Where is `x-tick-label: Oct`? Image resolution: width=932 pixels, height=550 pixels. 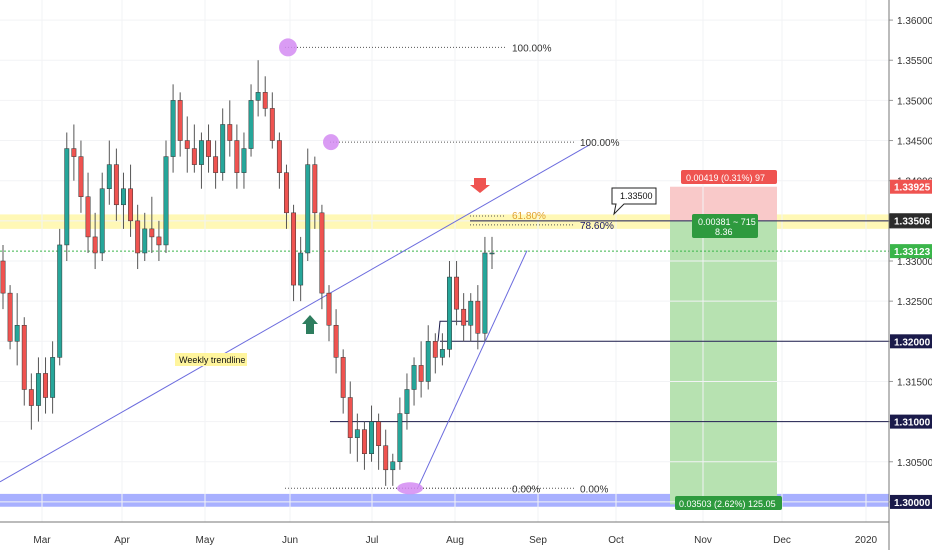
x-tick-label: Oct is located at coordinates (616, 540).